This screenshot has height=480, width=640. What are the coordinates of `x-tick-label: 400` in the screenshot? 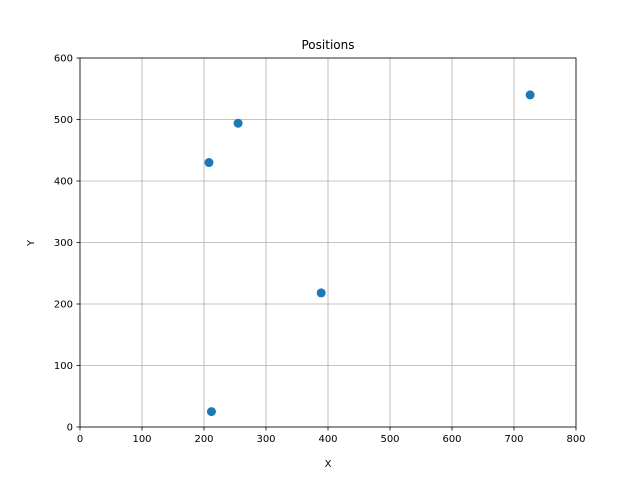 It's located at (327, 439).